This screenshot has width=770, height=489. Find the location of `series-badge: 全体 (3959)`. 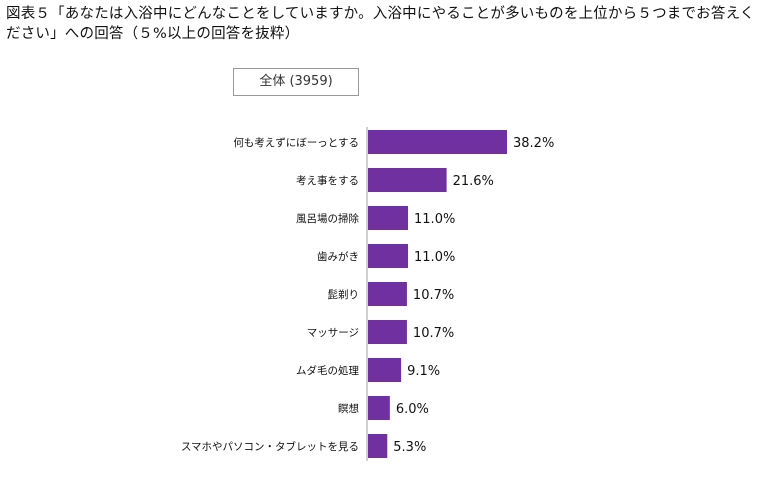

series-badge: 全体 (3959) is located at coordinates (296, 82).